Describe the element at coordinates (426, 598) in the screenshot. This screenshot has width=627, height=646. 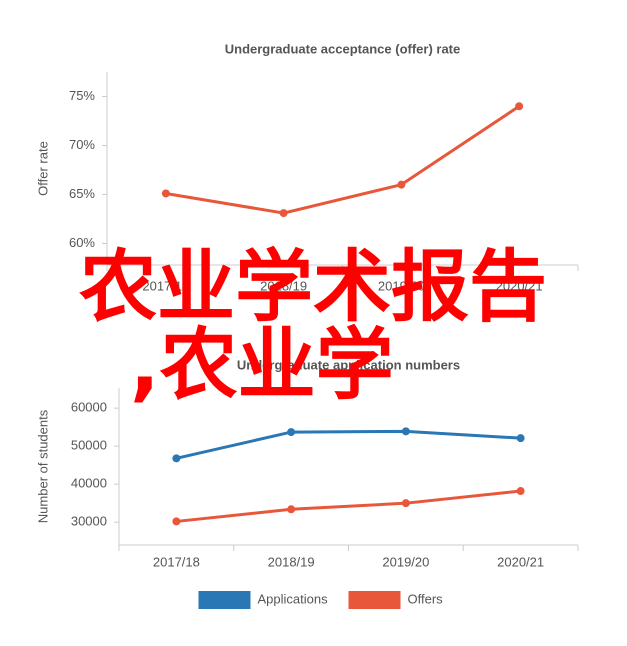
I see `legend-label: Offers` at that location.